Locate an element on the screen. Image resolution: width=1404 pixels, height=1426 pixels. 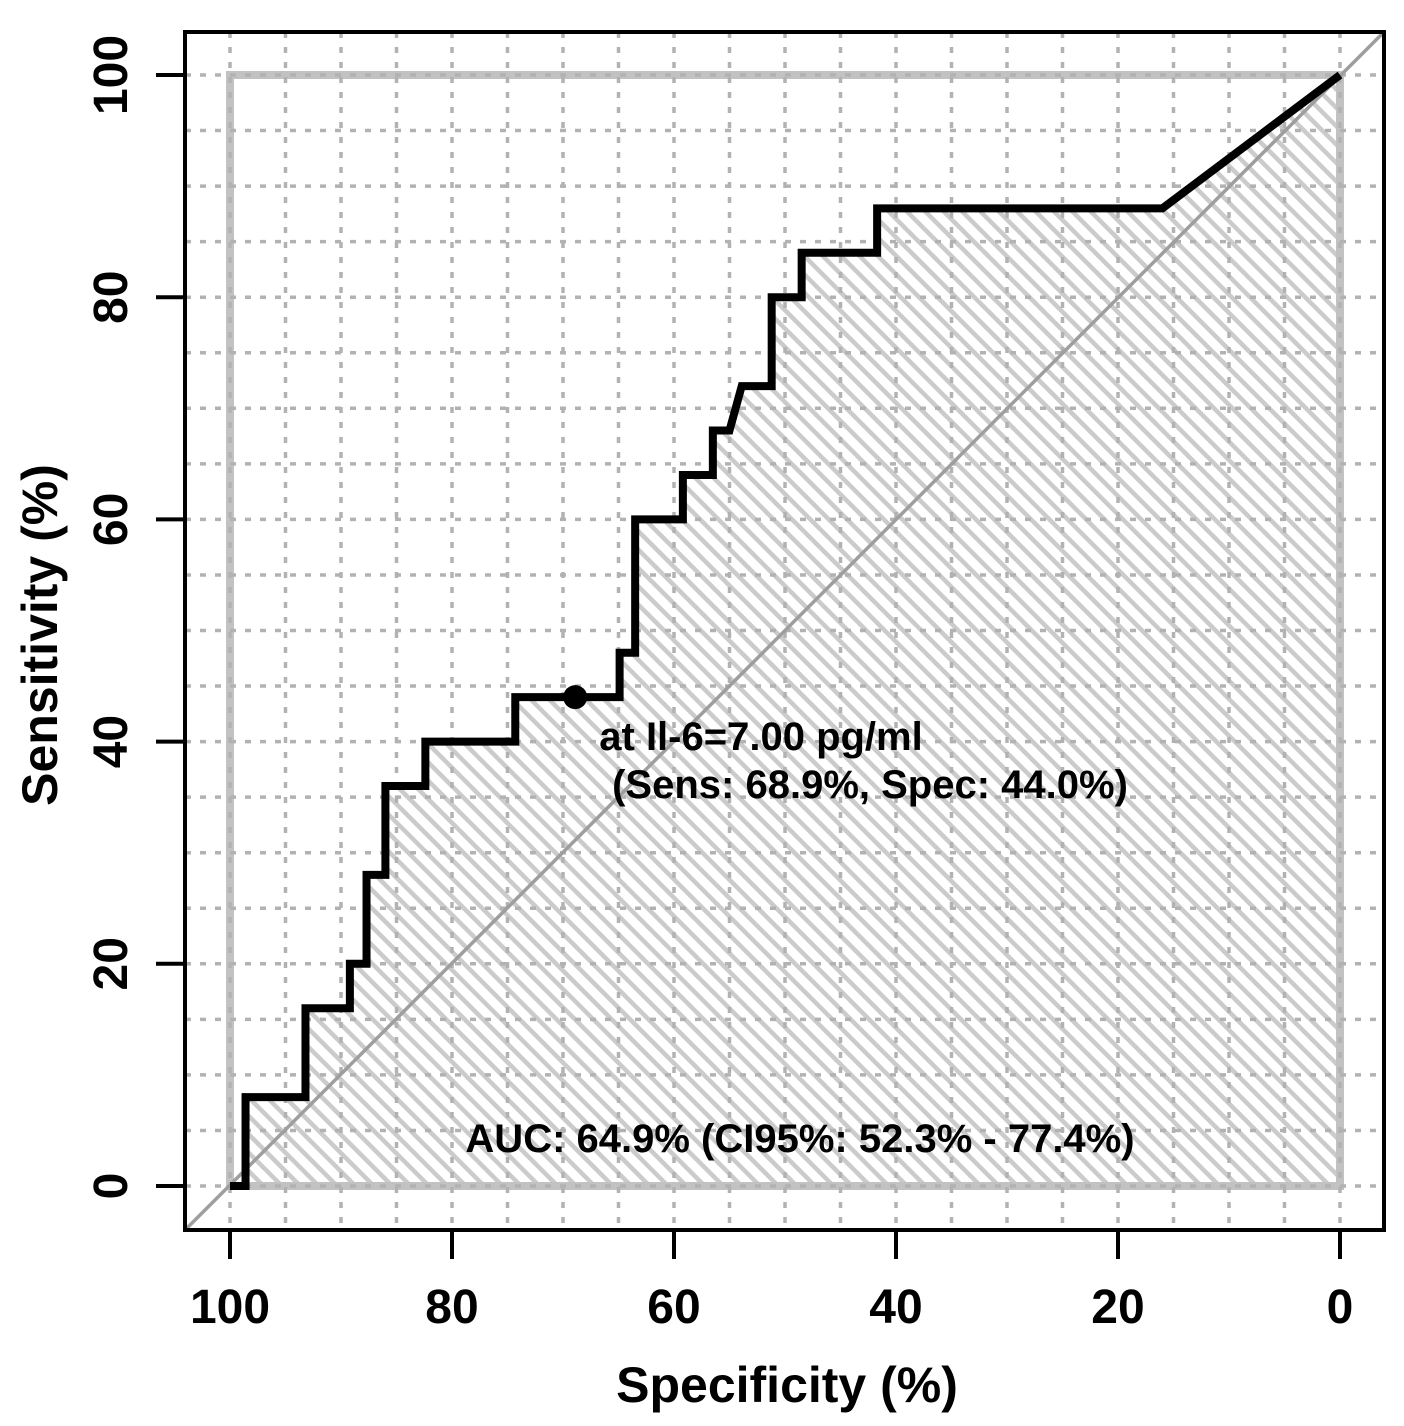
x-tick-label: 80 is located at coordinates (451, 1307).